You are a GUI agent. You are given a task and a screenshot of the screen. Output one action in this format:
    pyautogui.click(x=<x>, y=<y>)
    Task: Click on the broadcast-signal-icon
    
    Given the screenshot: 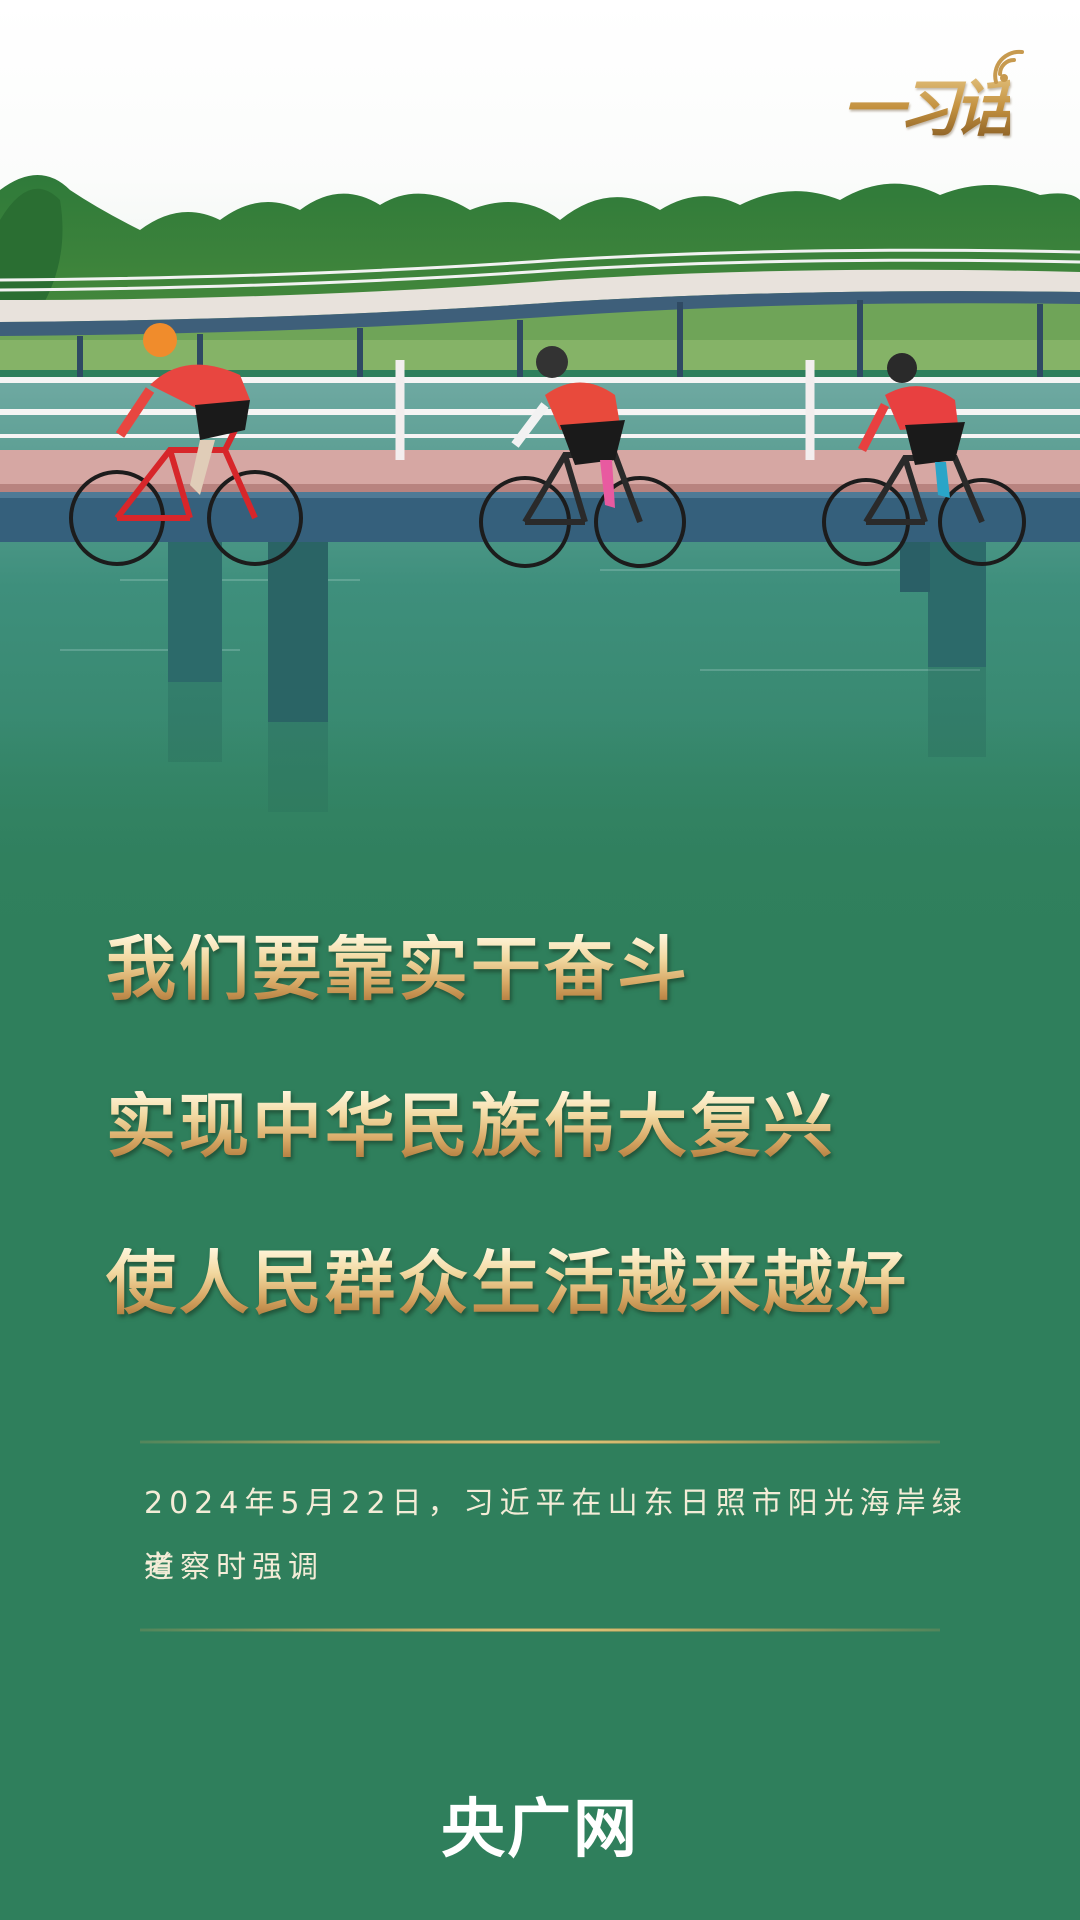 What is the action you would take?
    pyautogui.click(x=1008, y=66)
    